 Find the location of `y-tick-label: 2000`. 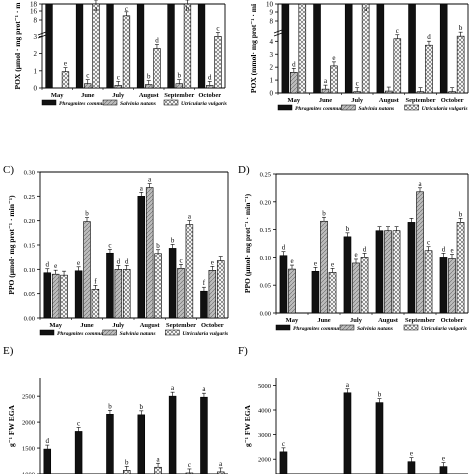

y-tick-label: 2000 is located at coordinates (264, 460).